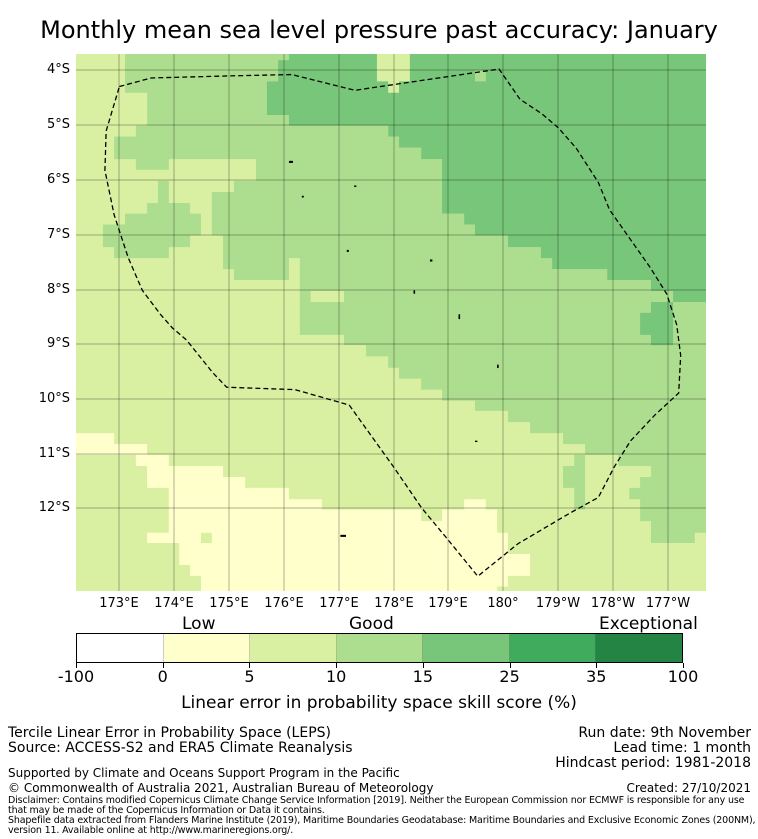 This screenshot has width=758, height=839. I want to click on colorbar-tick-label: 15, so click(423, 676).